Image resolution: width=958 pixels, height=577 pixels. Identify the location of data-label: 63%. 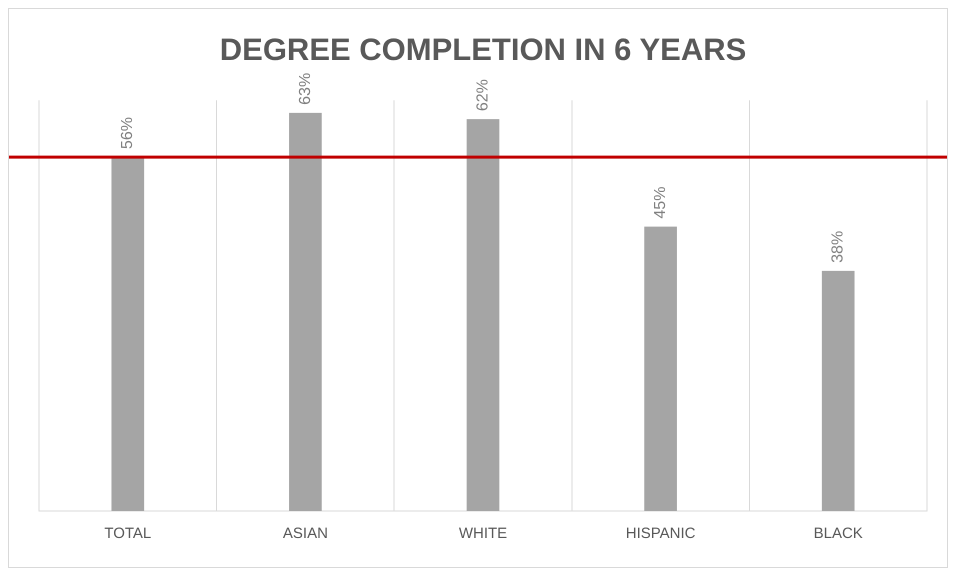
(305, 88).